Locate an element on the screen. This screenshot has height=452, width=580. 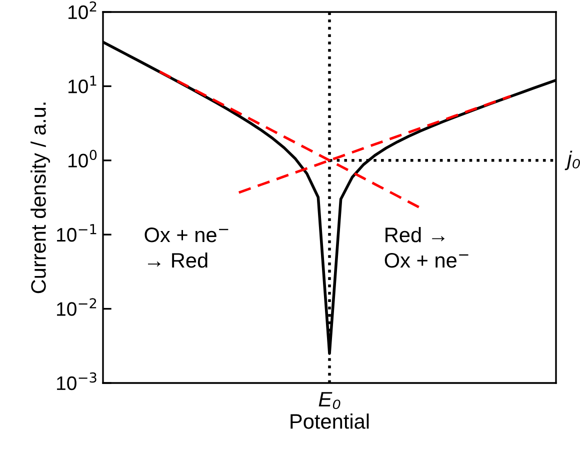
ref-line-label: j₀ is located at coordinates (572, 160).